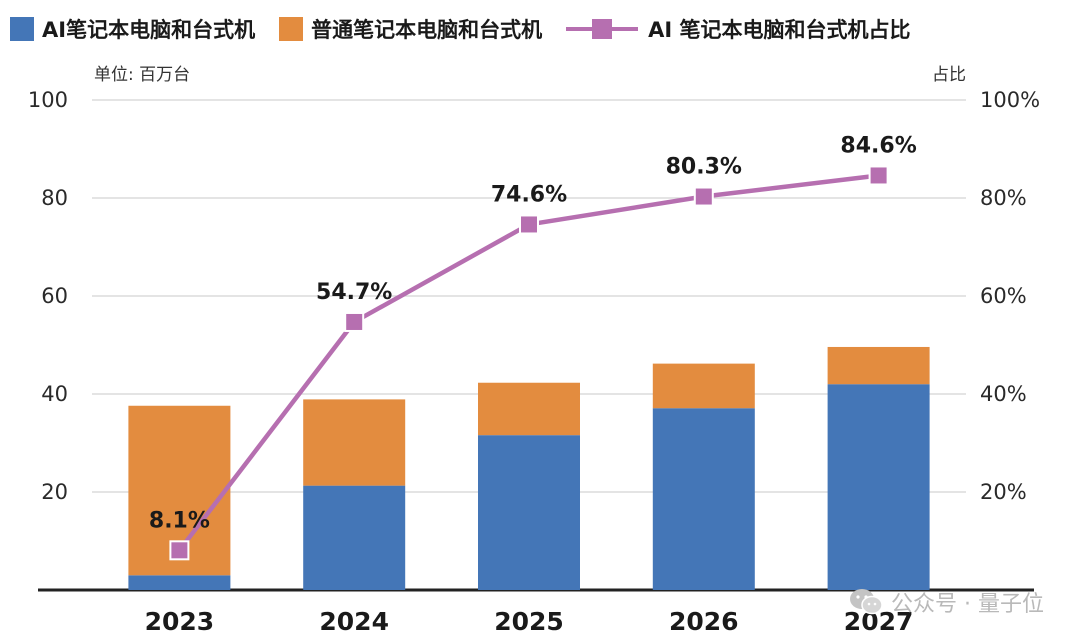 The width and height of the screenshot is (1080, 644). I want to click on share-marker-2024, so click(354, 321).